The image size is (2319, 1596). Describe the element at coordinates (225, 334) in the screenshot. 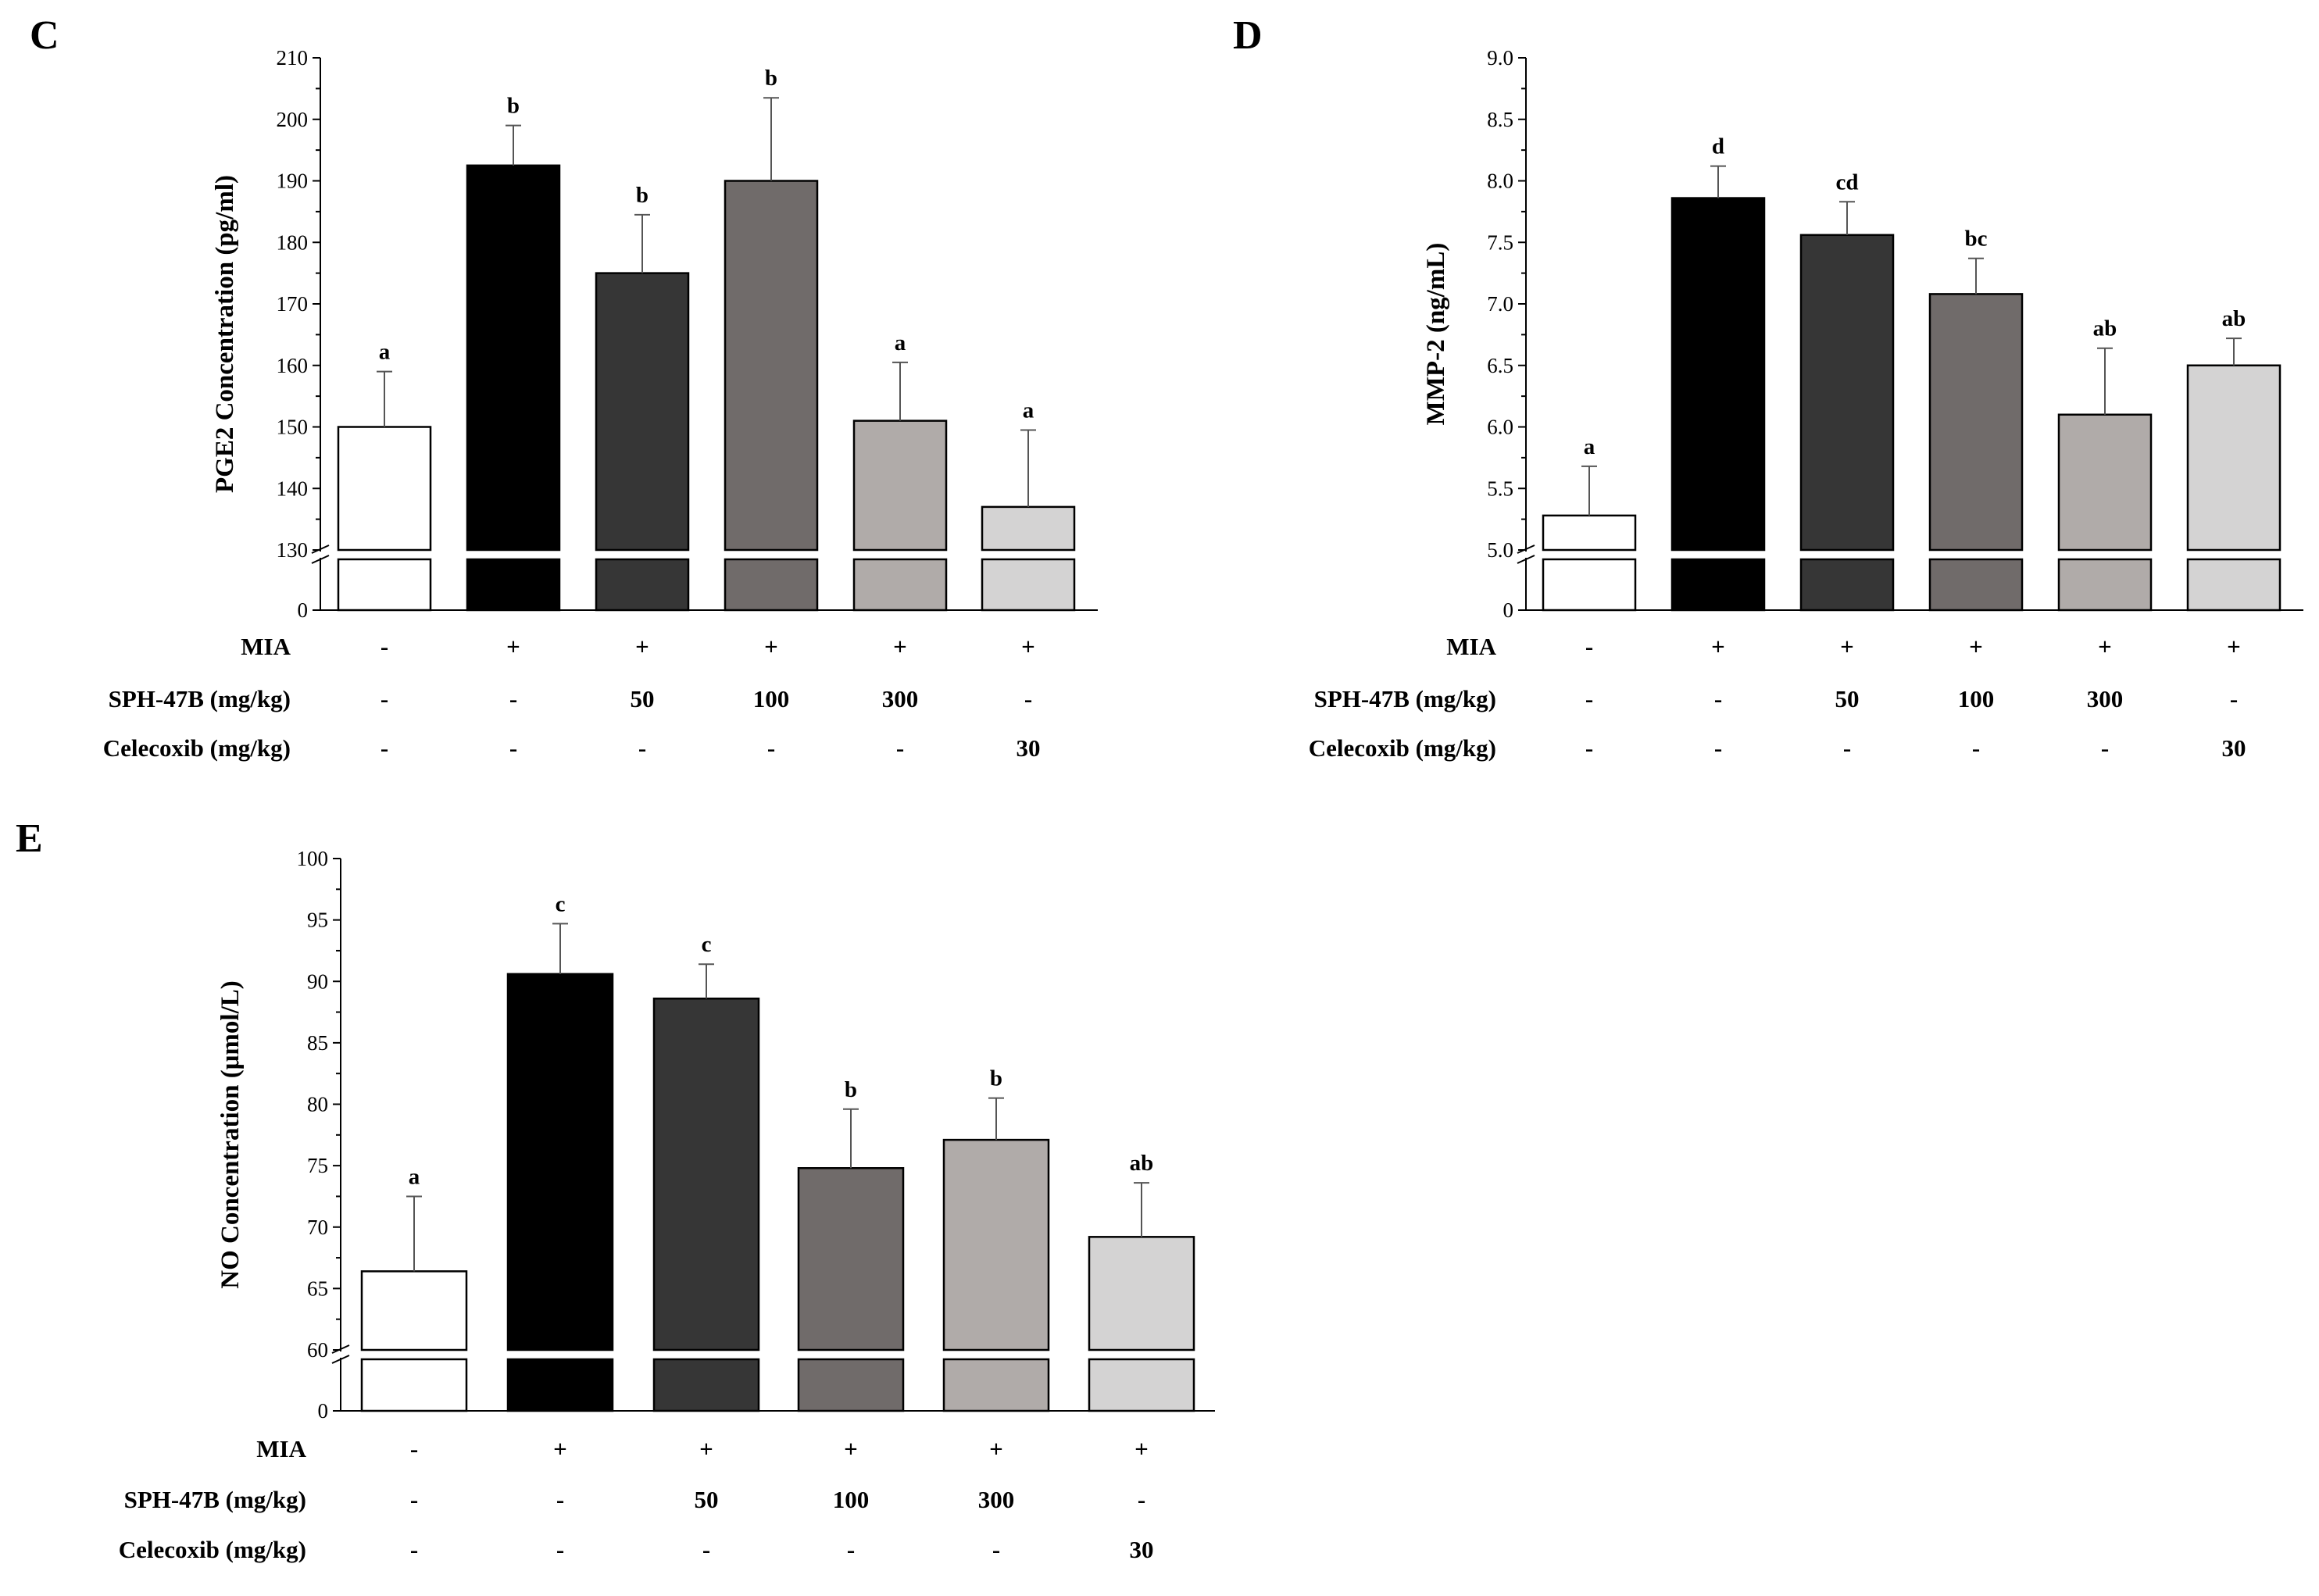

I see `y-axis-label: PGE2 Concentration (pg/ml)` at that location.